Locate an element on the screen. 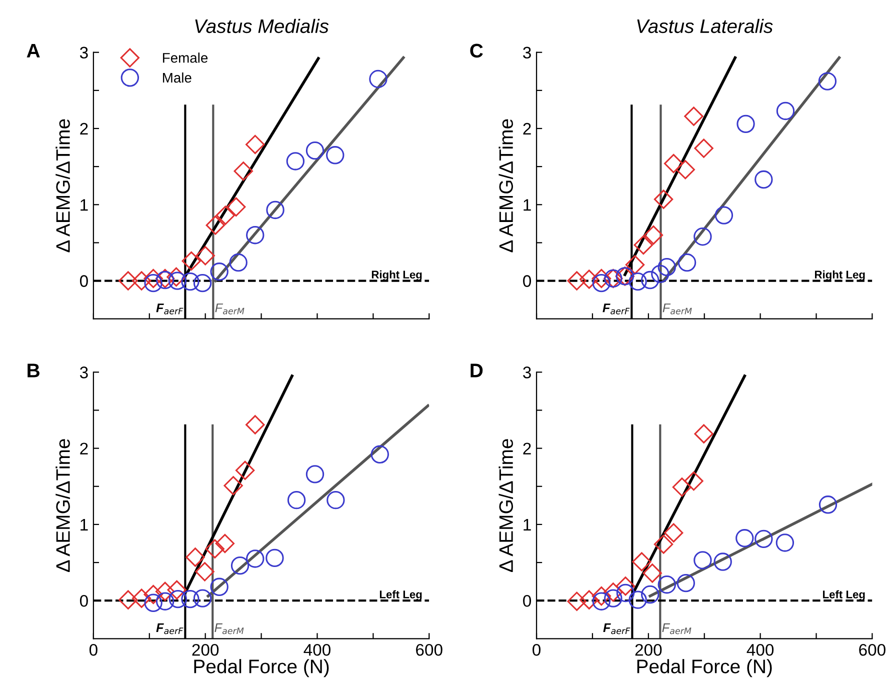 The height and width of the screenshot is (698, 890). ref-line-label: Right Leg is located at coordinates (840, 275).